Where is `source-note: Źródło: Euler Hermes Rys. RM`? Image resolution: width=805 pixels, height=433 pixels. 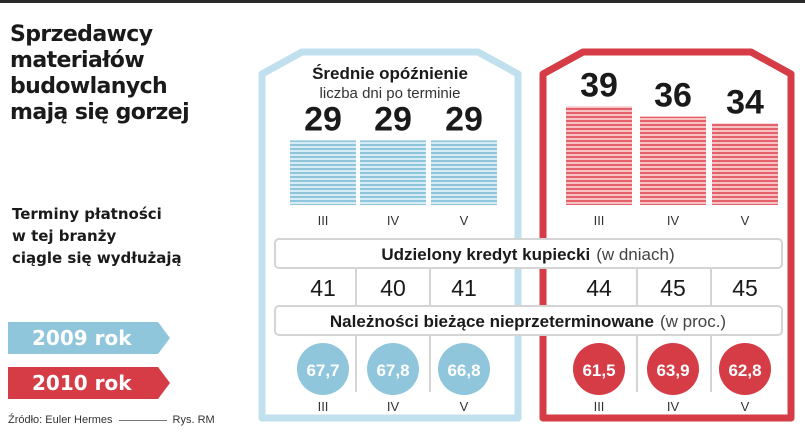 source-note: Źródło: Euler Hermes Rys. RM is located at coordinates (111, 420).